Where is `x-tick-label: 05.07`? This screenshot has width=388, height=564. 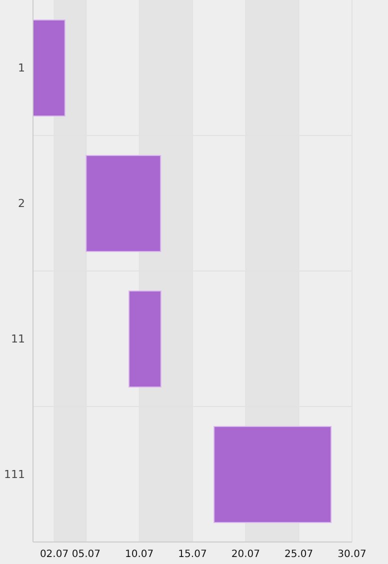 x-tick-label: 05.07 is located at coordinates (86, 554).